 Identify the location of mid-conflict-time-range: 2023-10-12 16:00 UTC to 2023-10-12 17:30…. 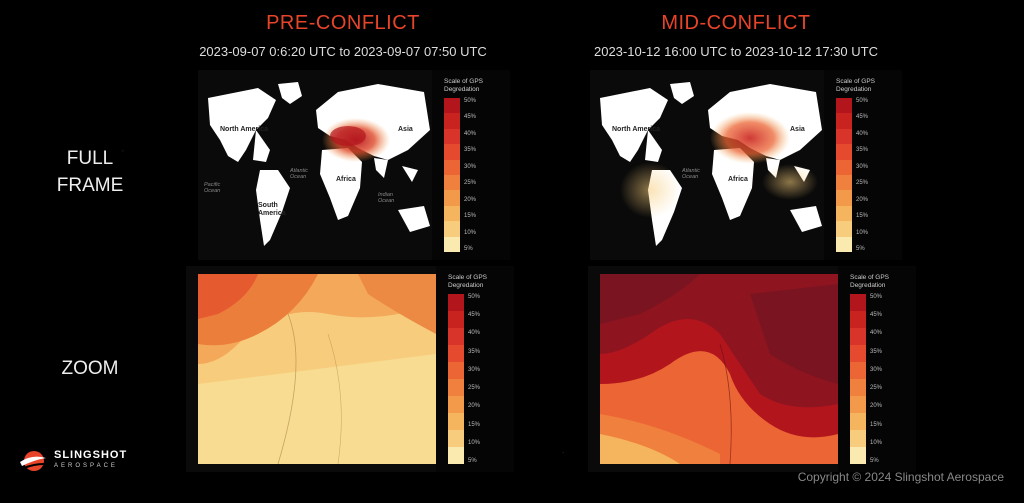
(735, 51).